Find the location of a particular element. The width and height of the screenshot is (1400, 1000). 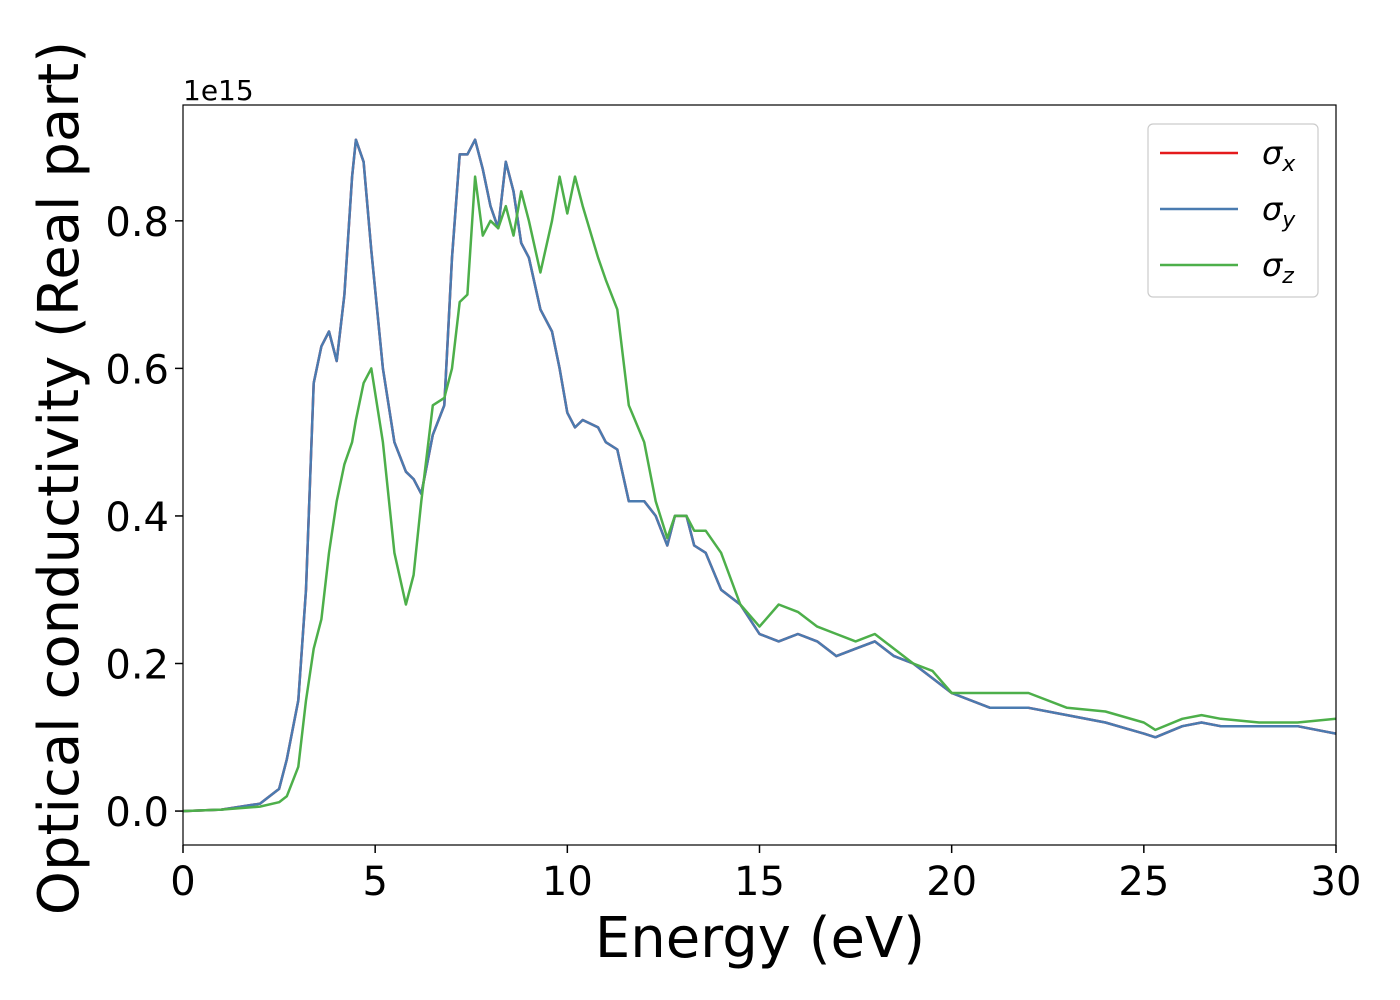

y-tick-label: 0.6 is located at coordinates (137, 370).